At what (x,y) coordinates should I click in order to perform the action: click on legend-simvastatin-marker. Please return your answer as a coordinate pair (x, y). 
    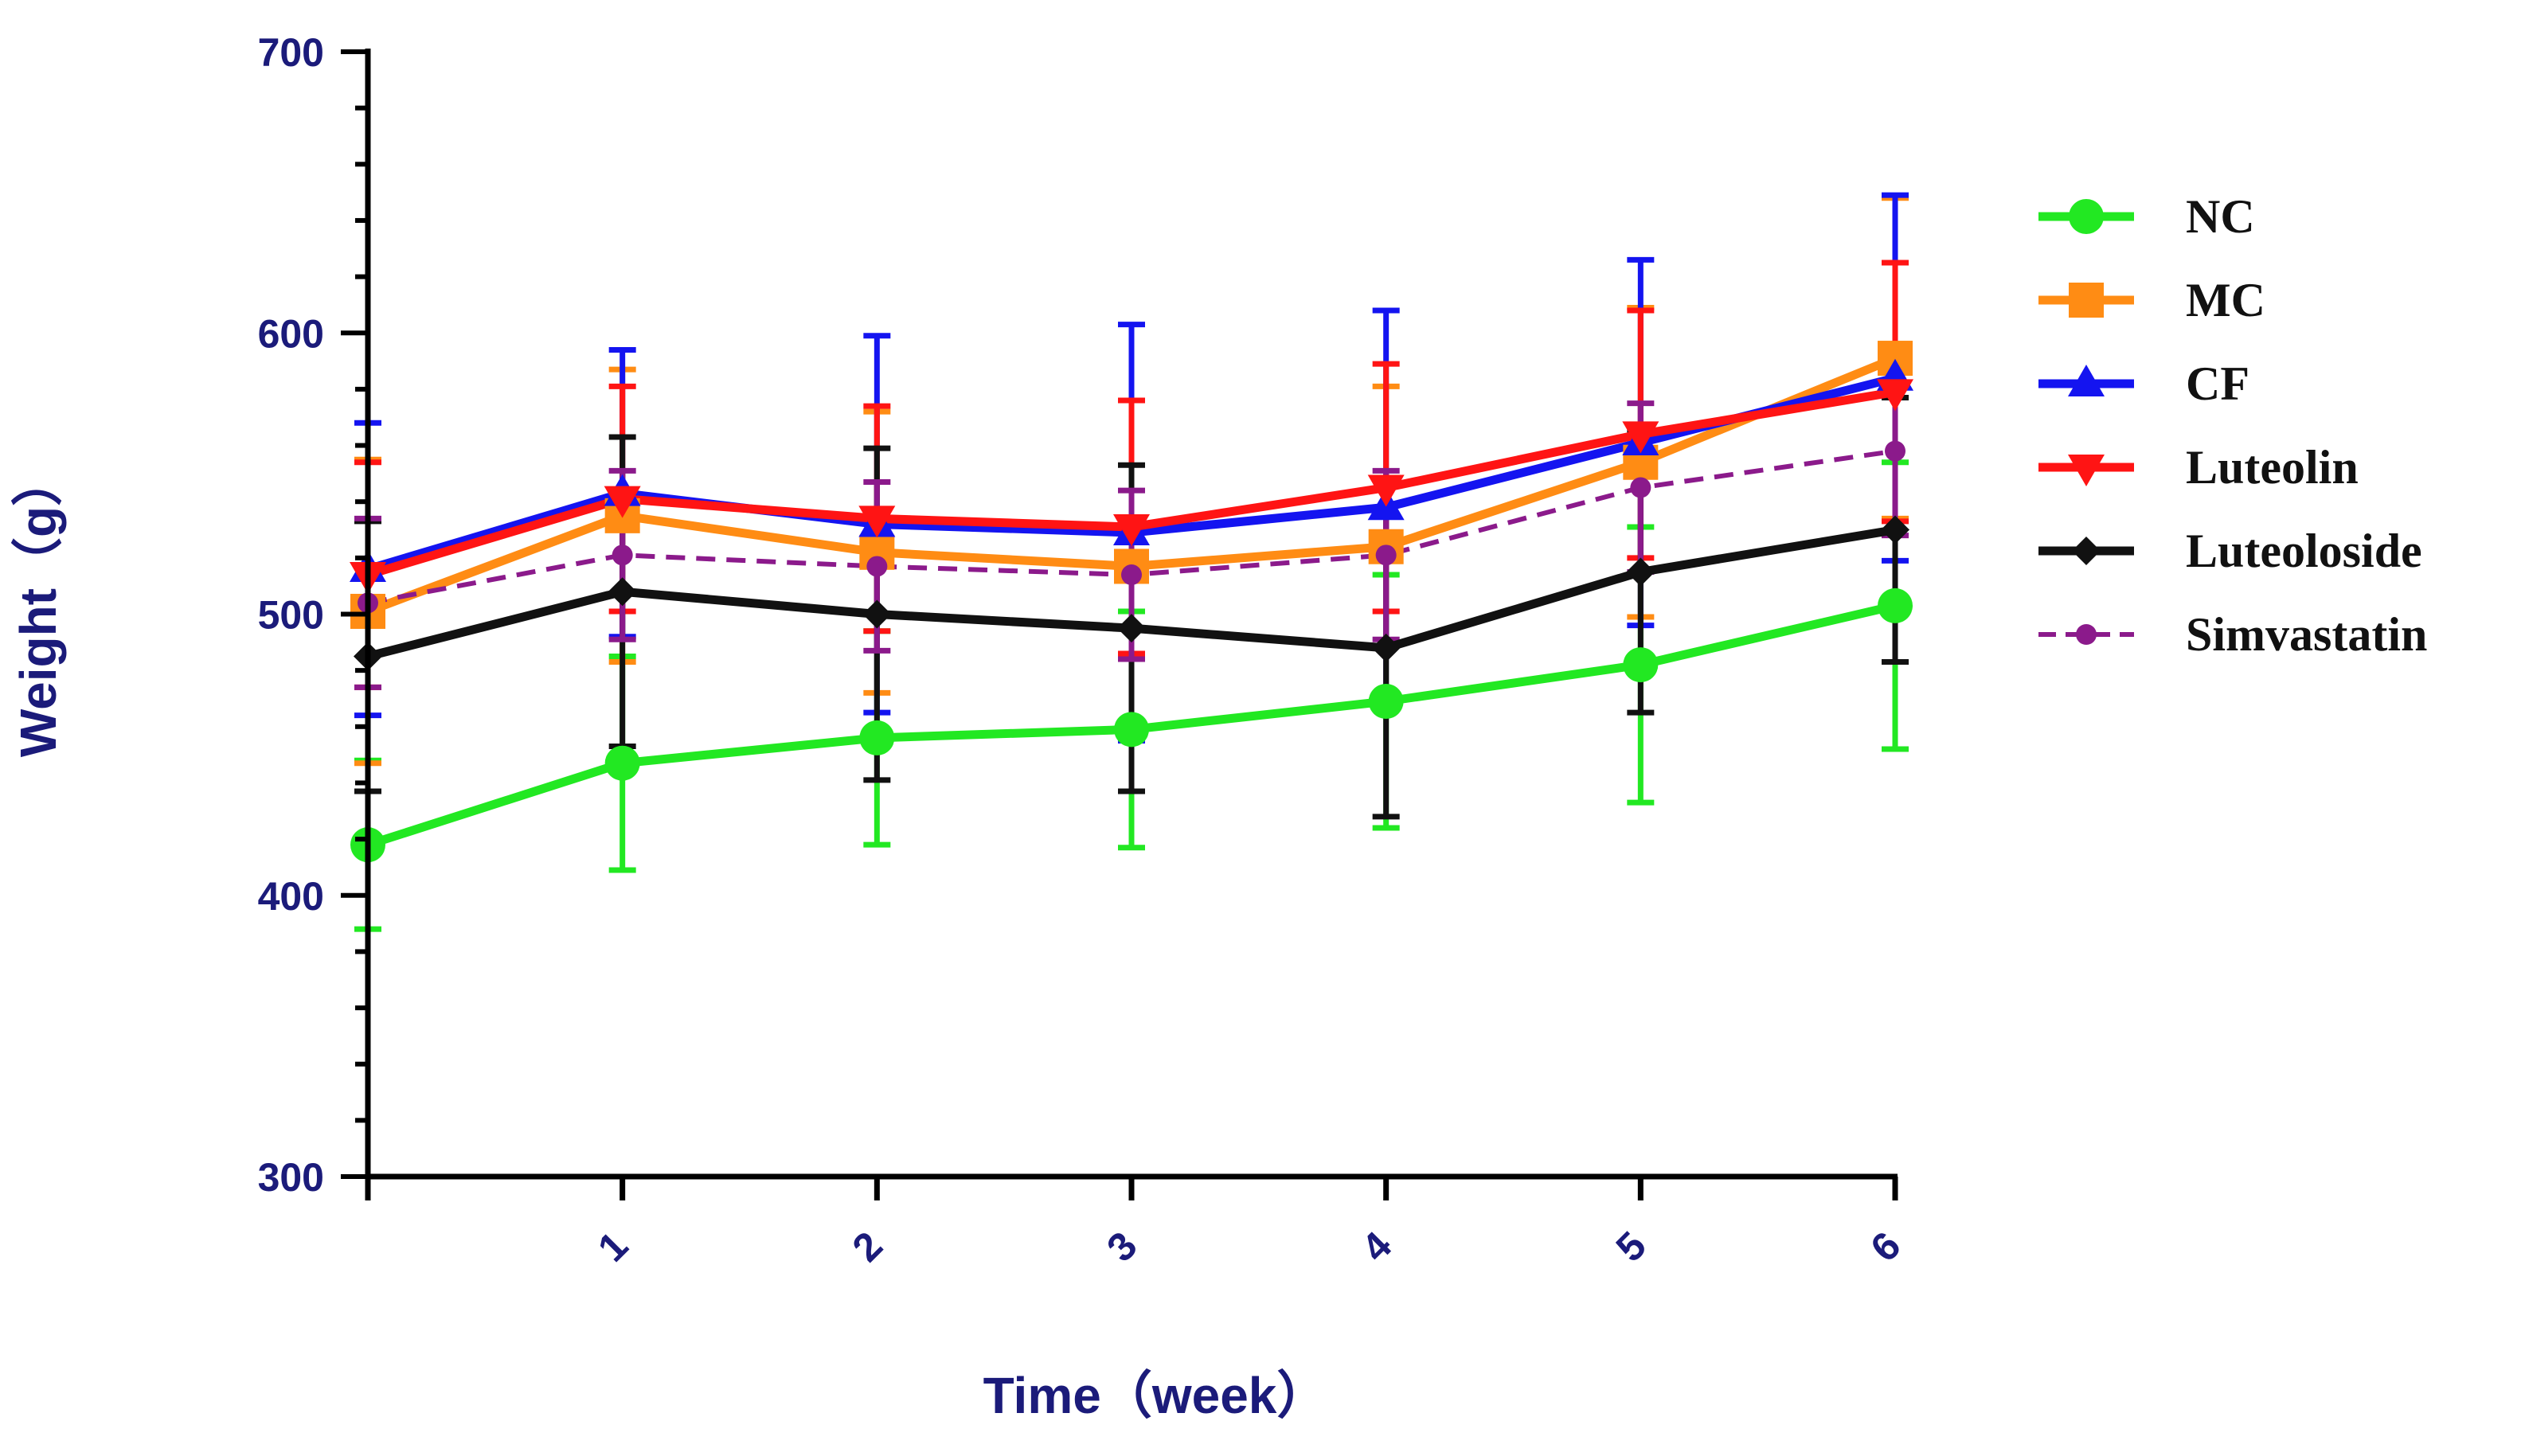
    Looking at the image, I should click on (2086, 634).